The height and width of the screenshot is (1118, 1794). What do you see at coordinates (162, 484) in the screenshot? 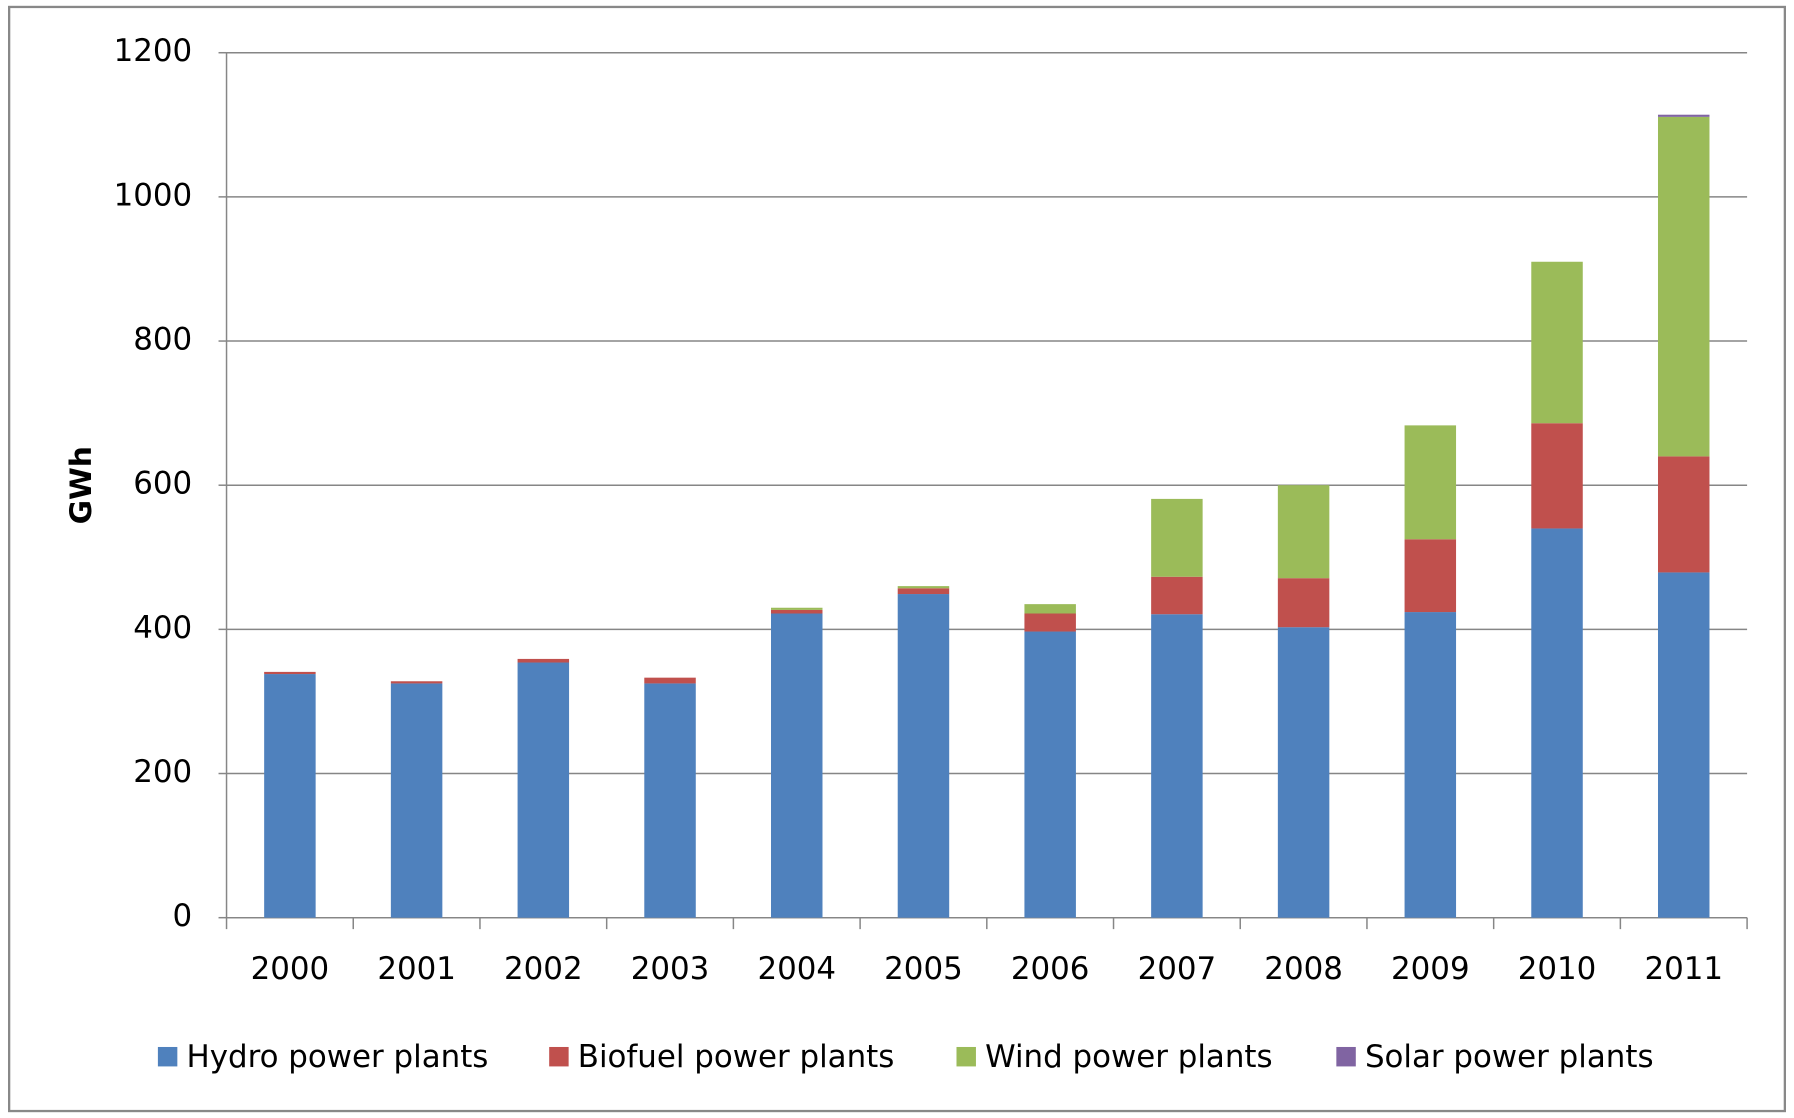
I see `y-tick-label: 600` at bounding box center [162, 484].